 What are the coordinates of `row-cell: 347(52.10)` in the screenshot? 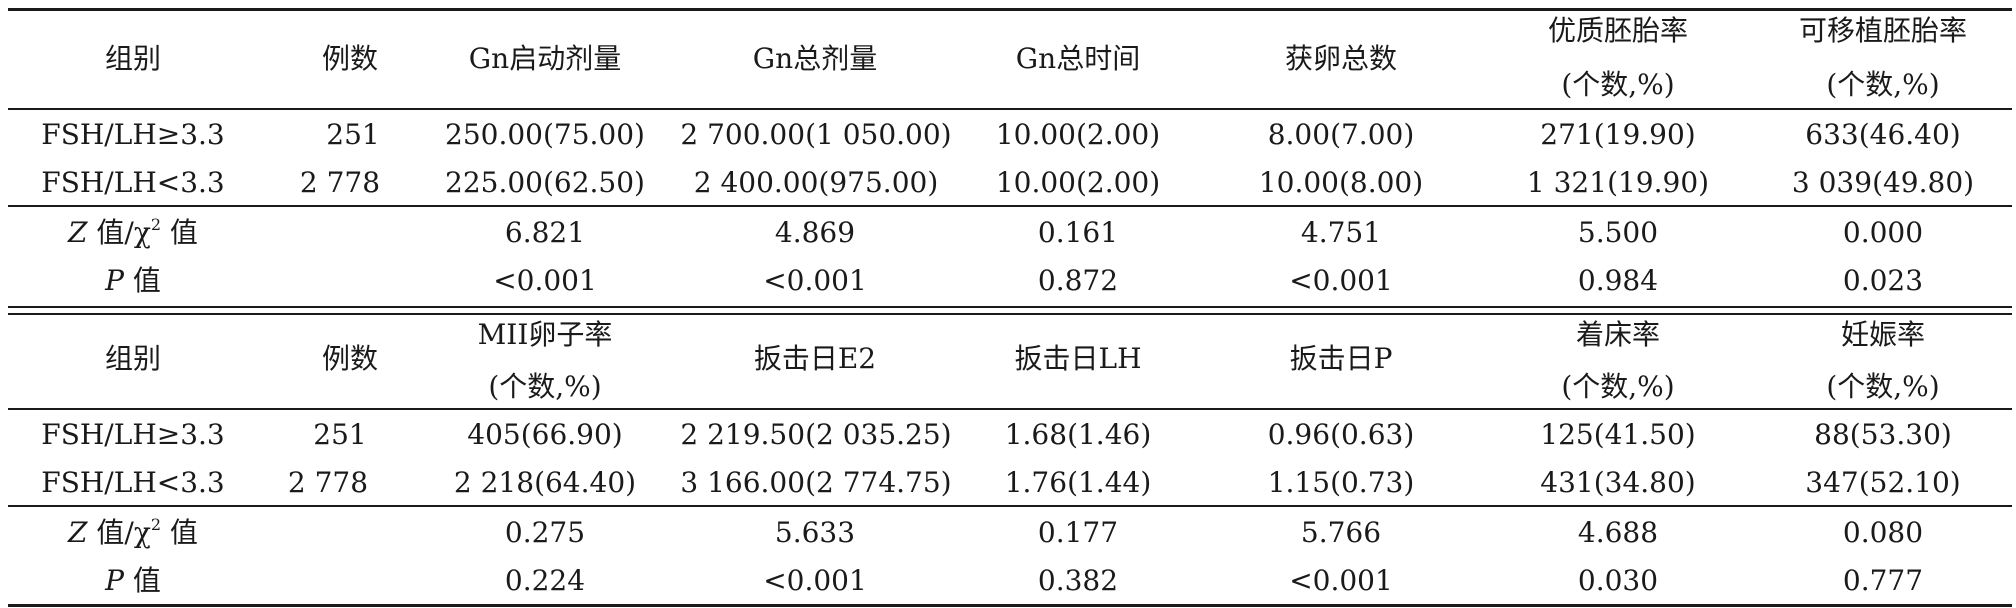 It's located at (1883, 482).